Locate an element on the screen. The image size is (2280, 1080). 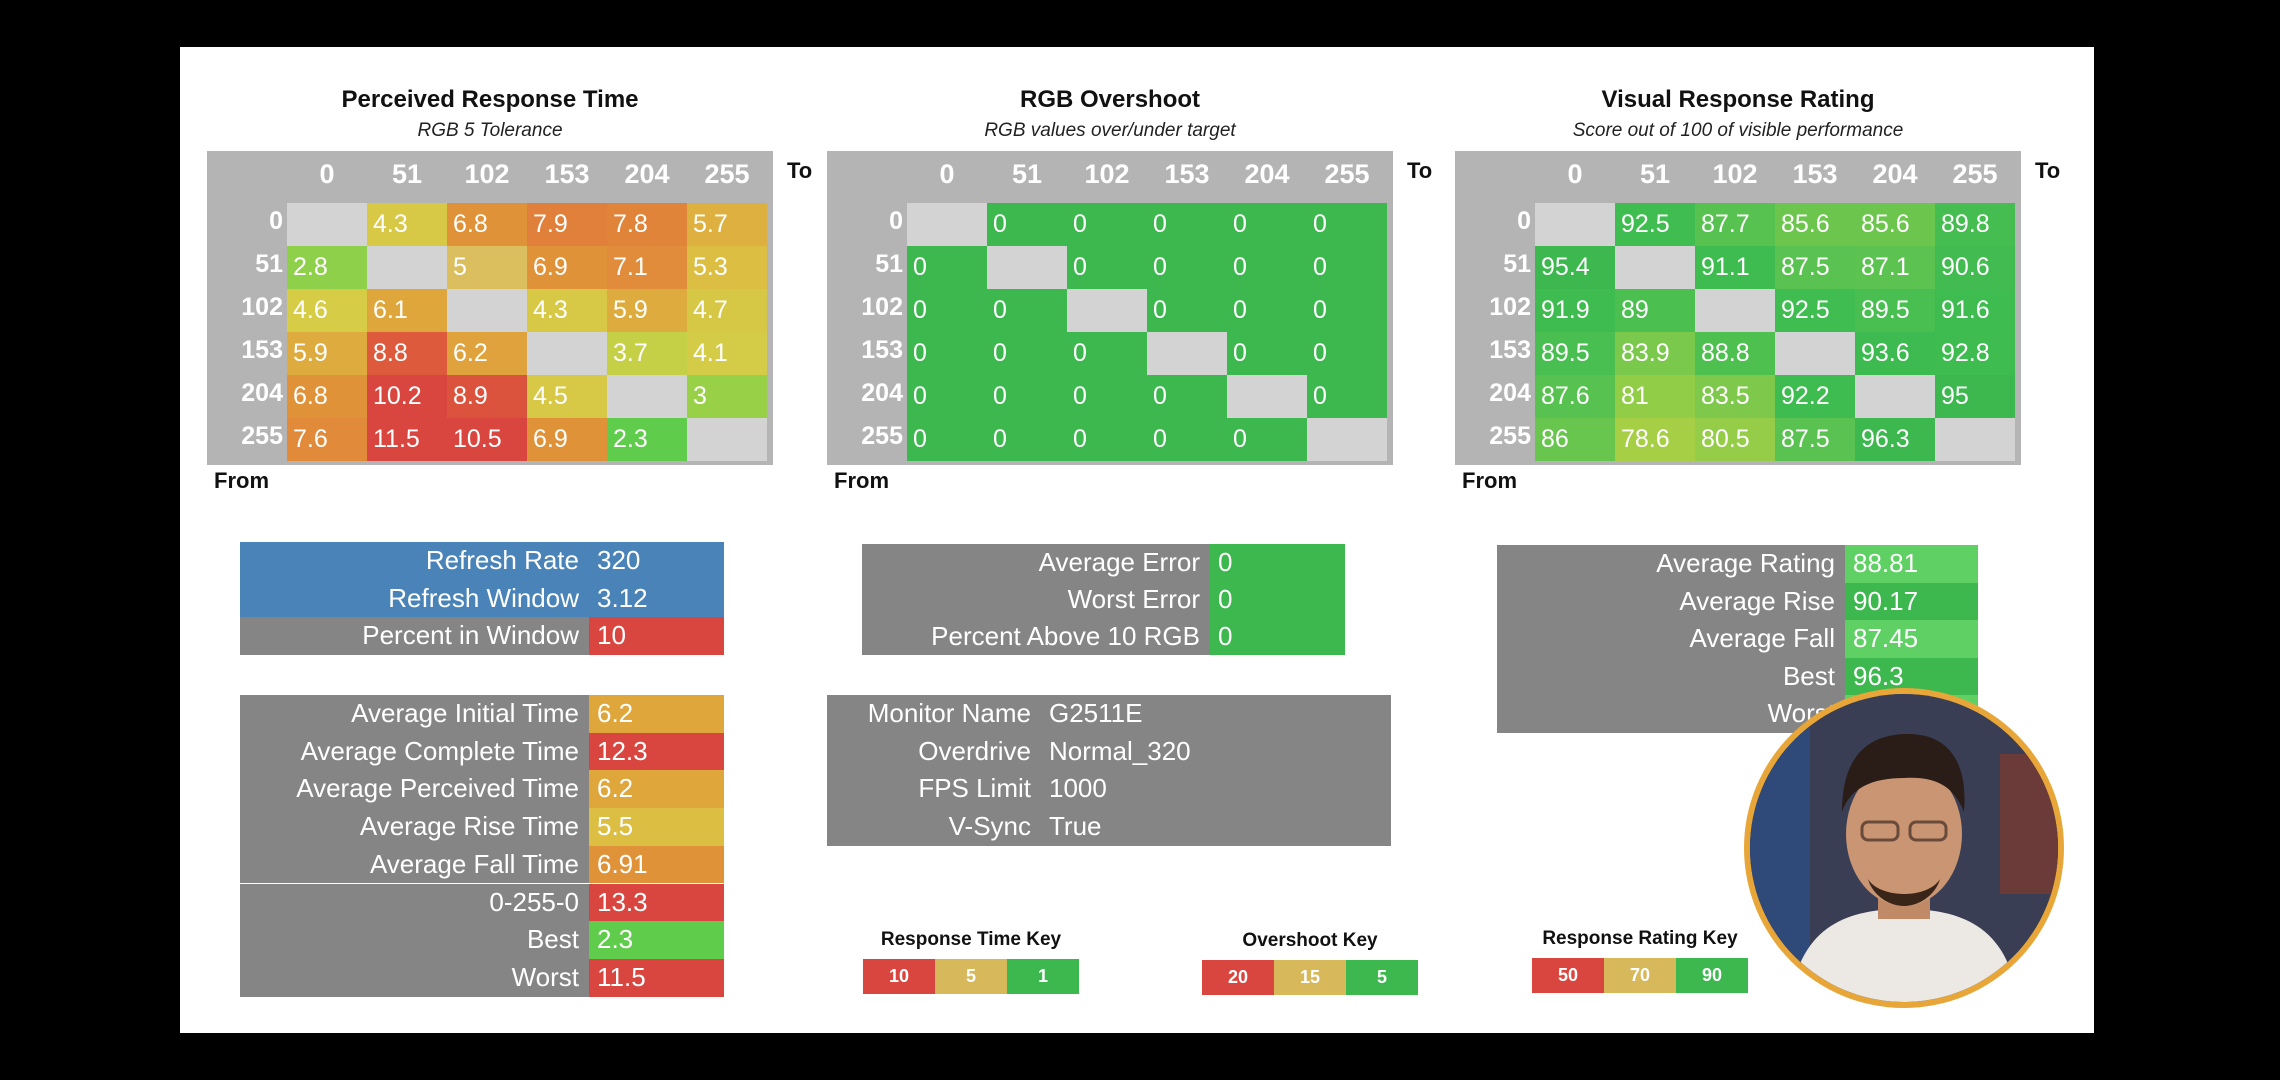
overshoot-row-header: 51 is located at coordinates (889, 264).